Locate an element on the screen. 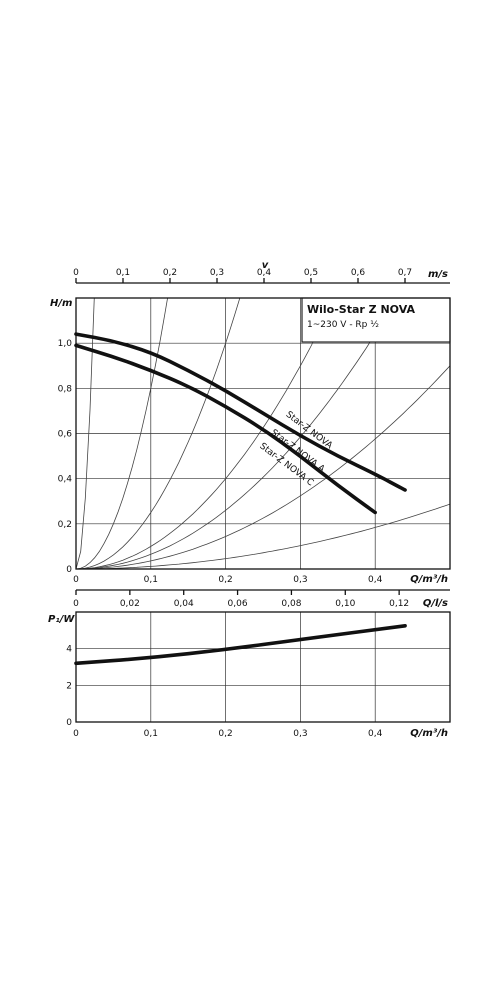  velocity-tick-label: 0,2 is located at coordinates (170, 273).